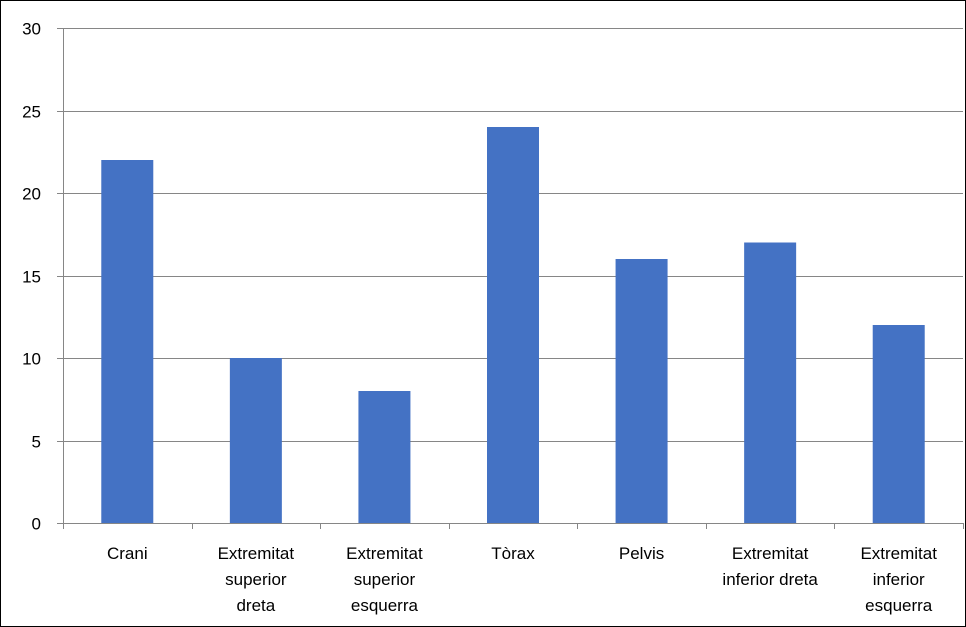 Image resolution: width=966 pixels, height=627 pixels. Describe the element at coordinates (31, 359) in the screenshot. I see `y-tick-label: 10` at that location.